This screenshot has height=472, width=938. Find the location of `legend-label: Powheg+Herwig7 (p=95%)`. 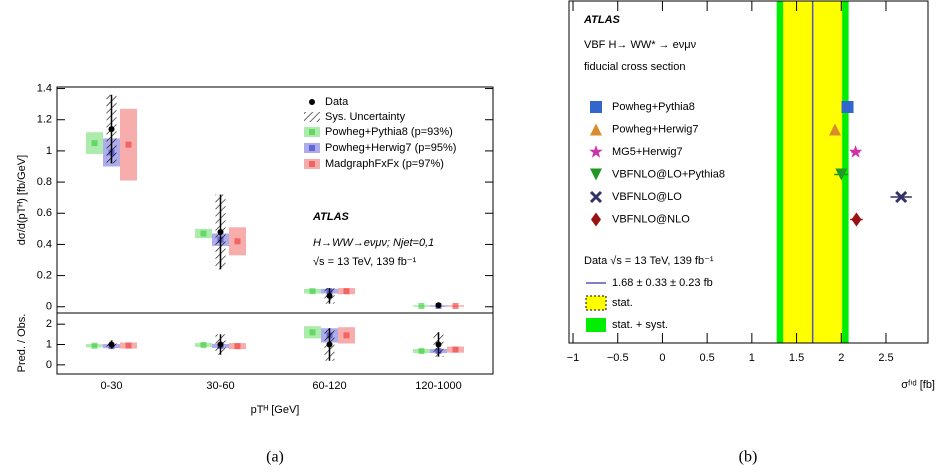

legend-label: Powheg+Herwig7 (p=95%) is located at coordinates (390, 148).